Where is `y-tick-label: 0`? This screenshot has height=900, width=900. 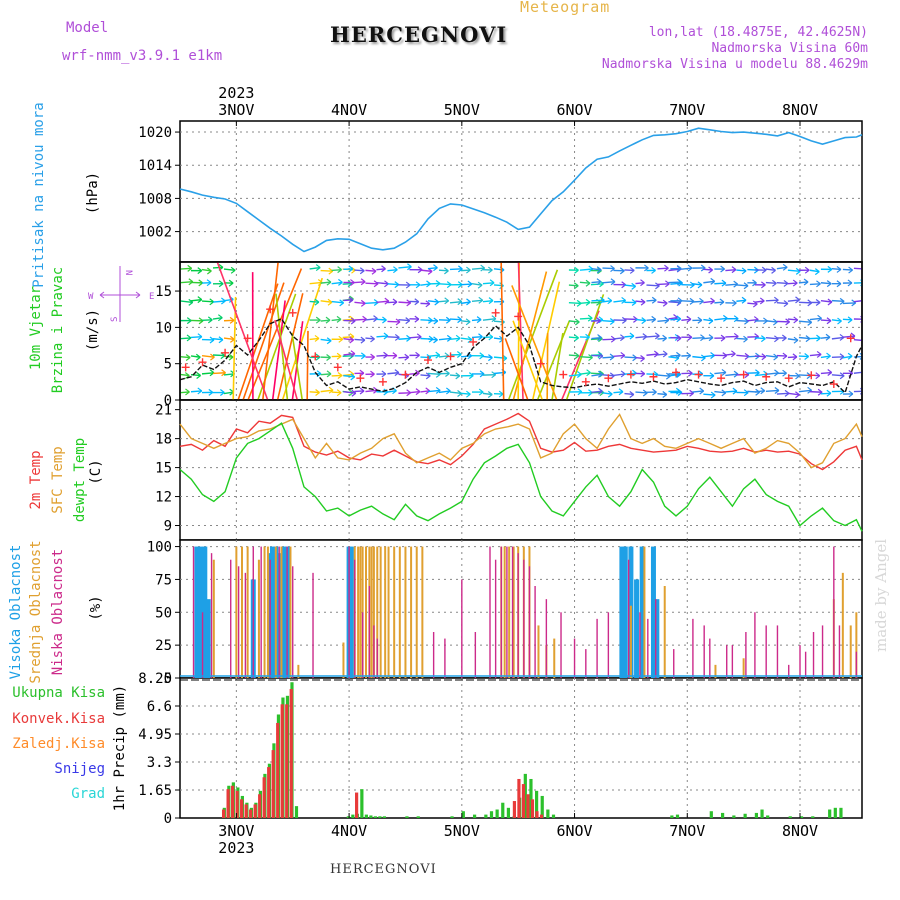 y-tick-label: 0 is located at coordinates (168, 679).